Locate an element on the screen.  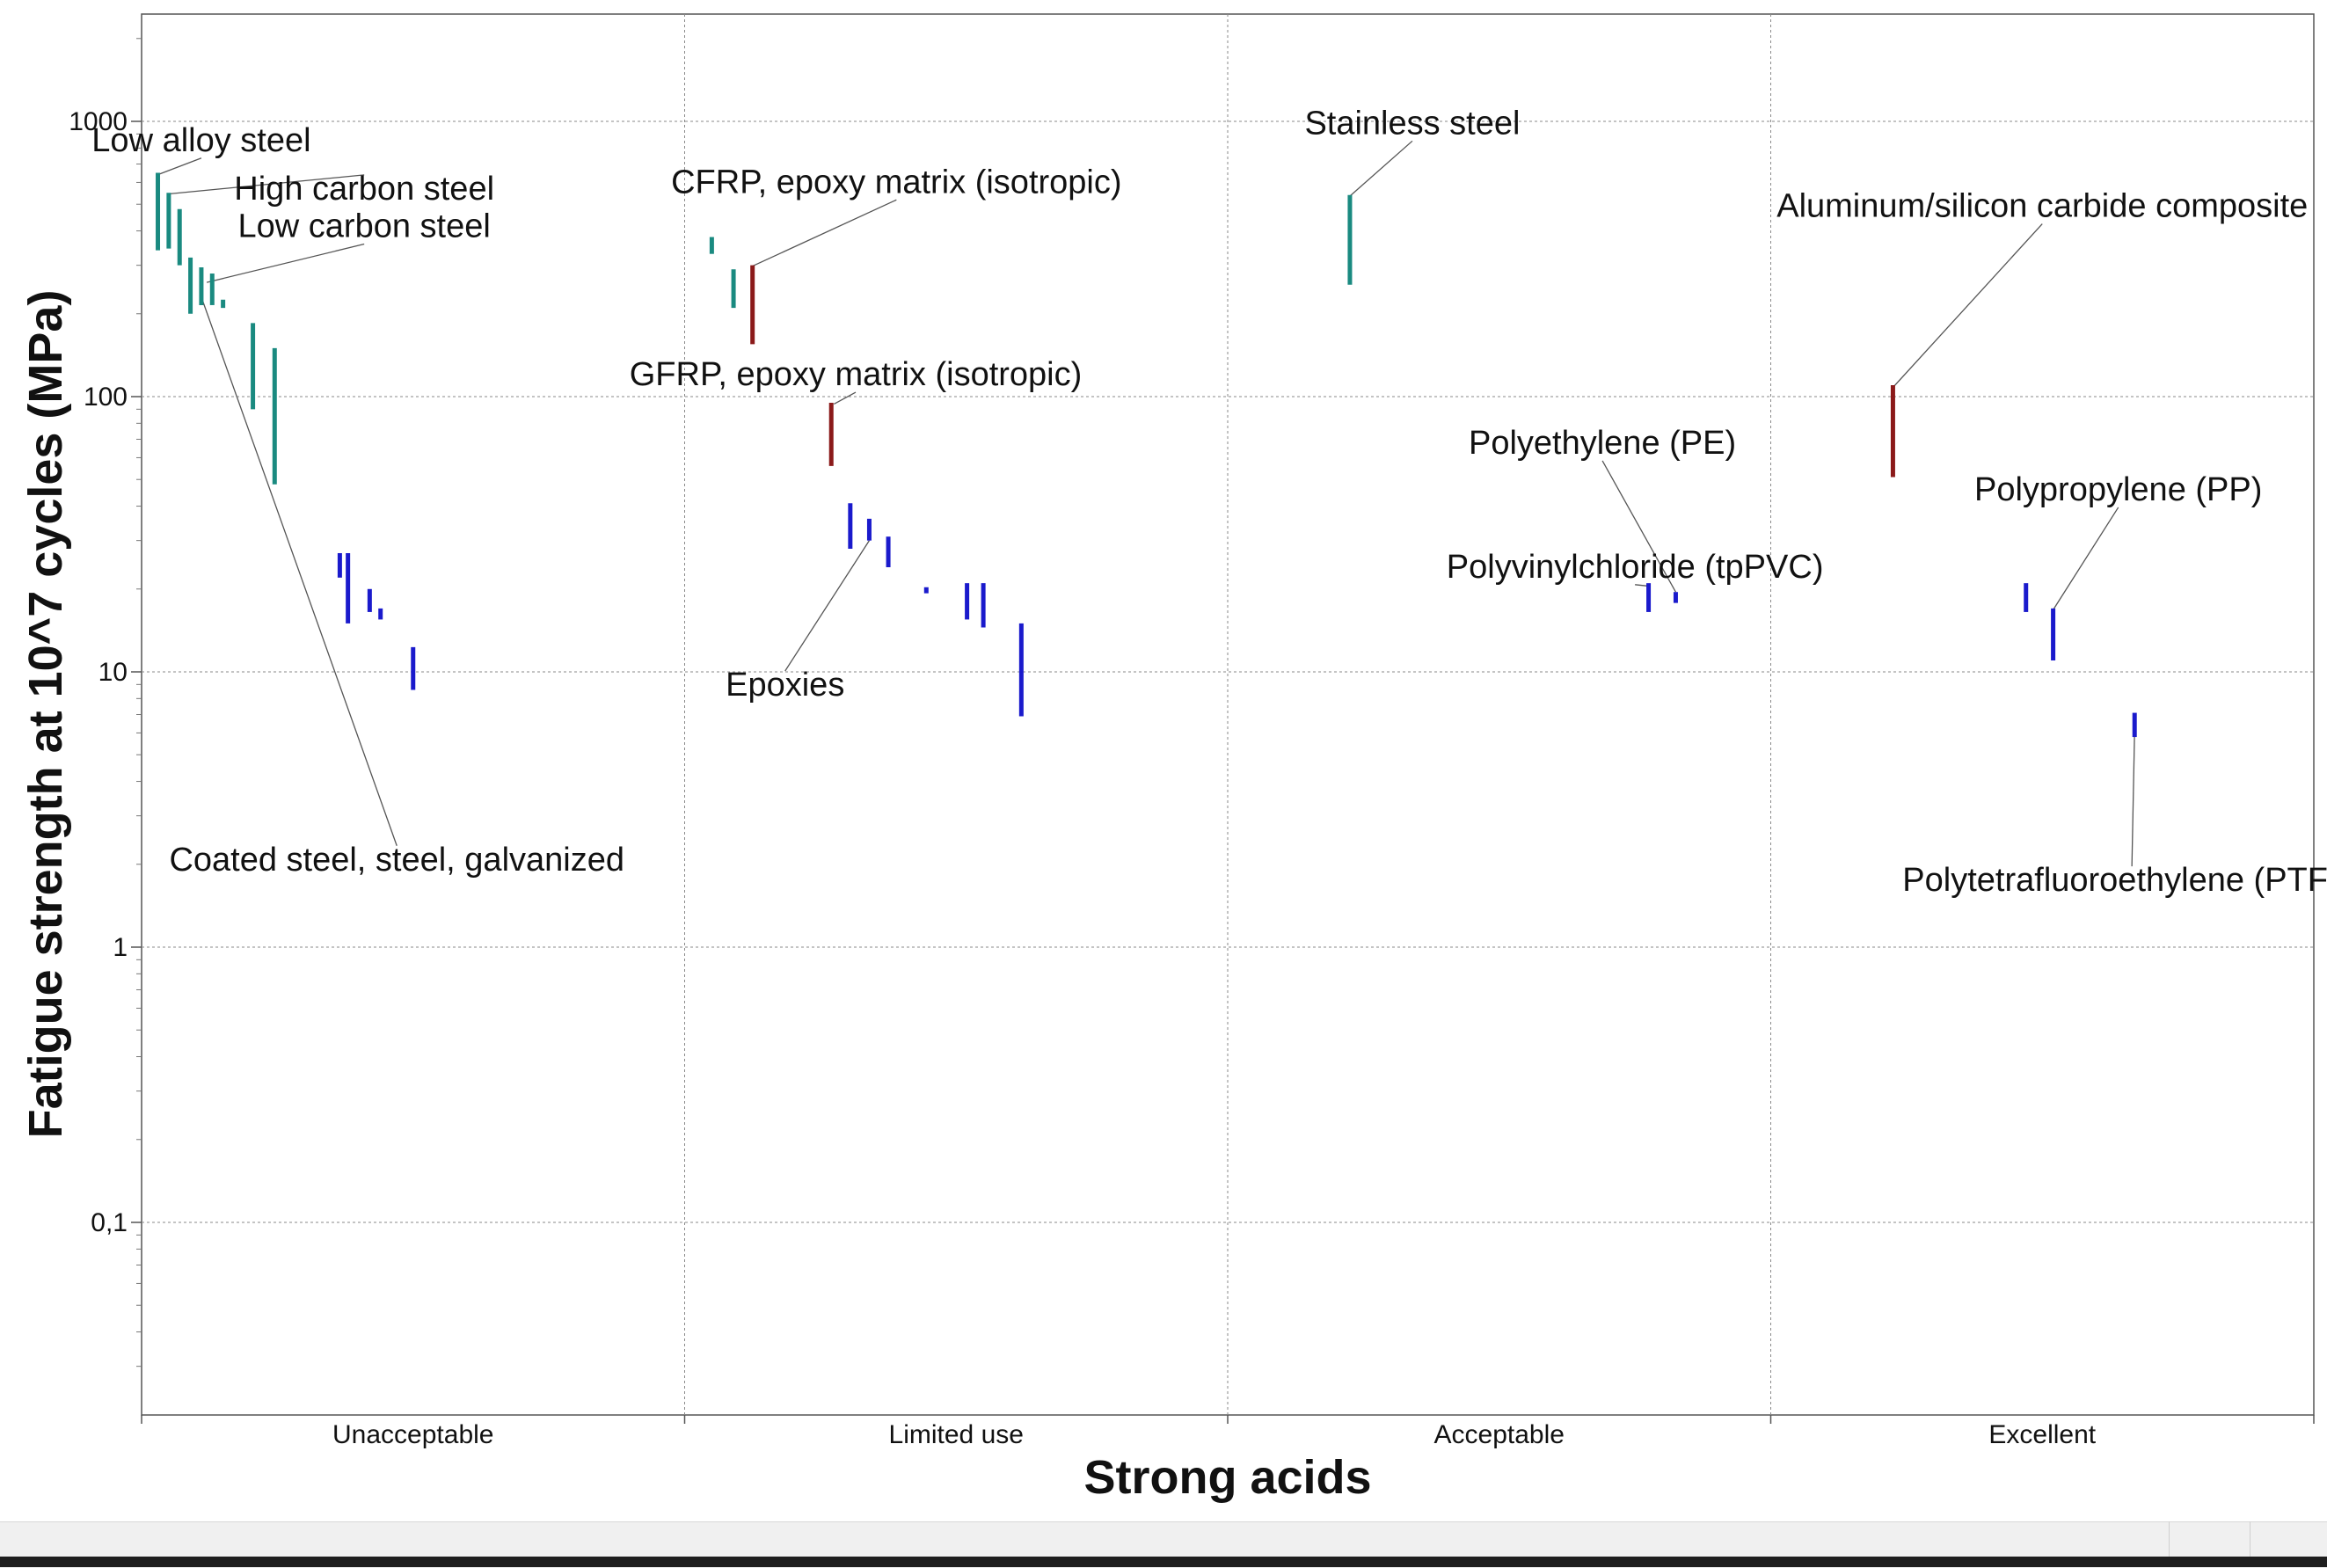
y-tick-label: 10 is located at coordinates (113, 672).